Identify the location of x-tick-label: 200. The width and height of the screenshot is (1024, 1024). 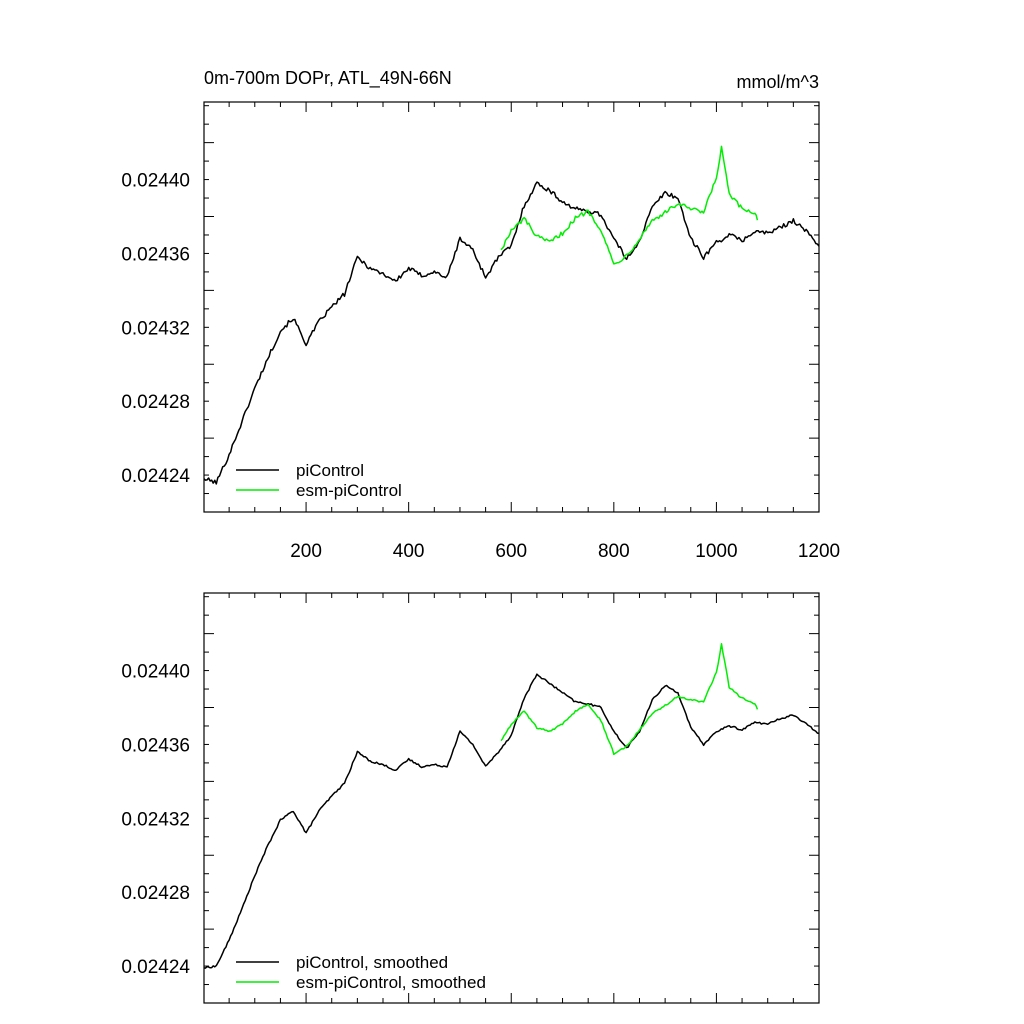
(306, 551).